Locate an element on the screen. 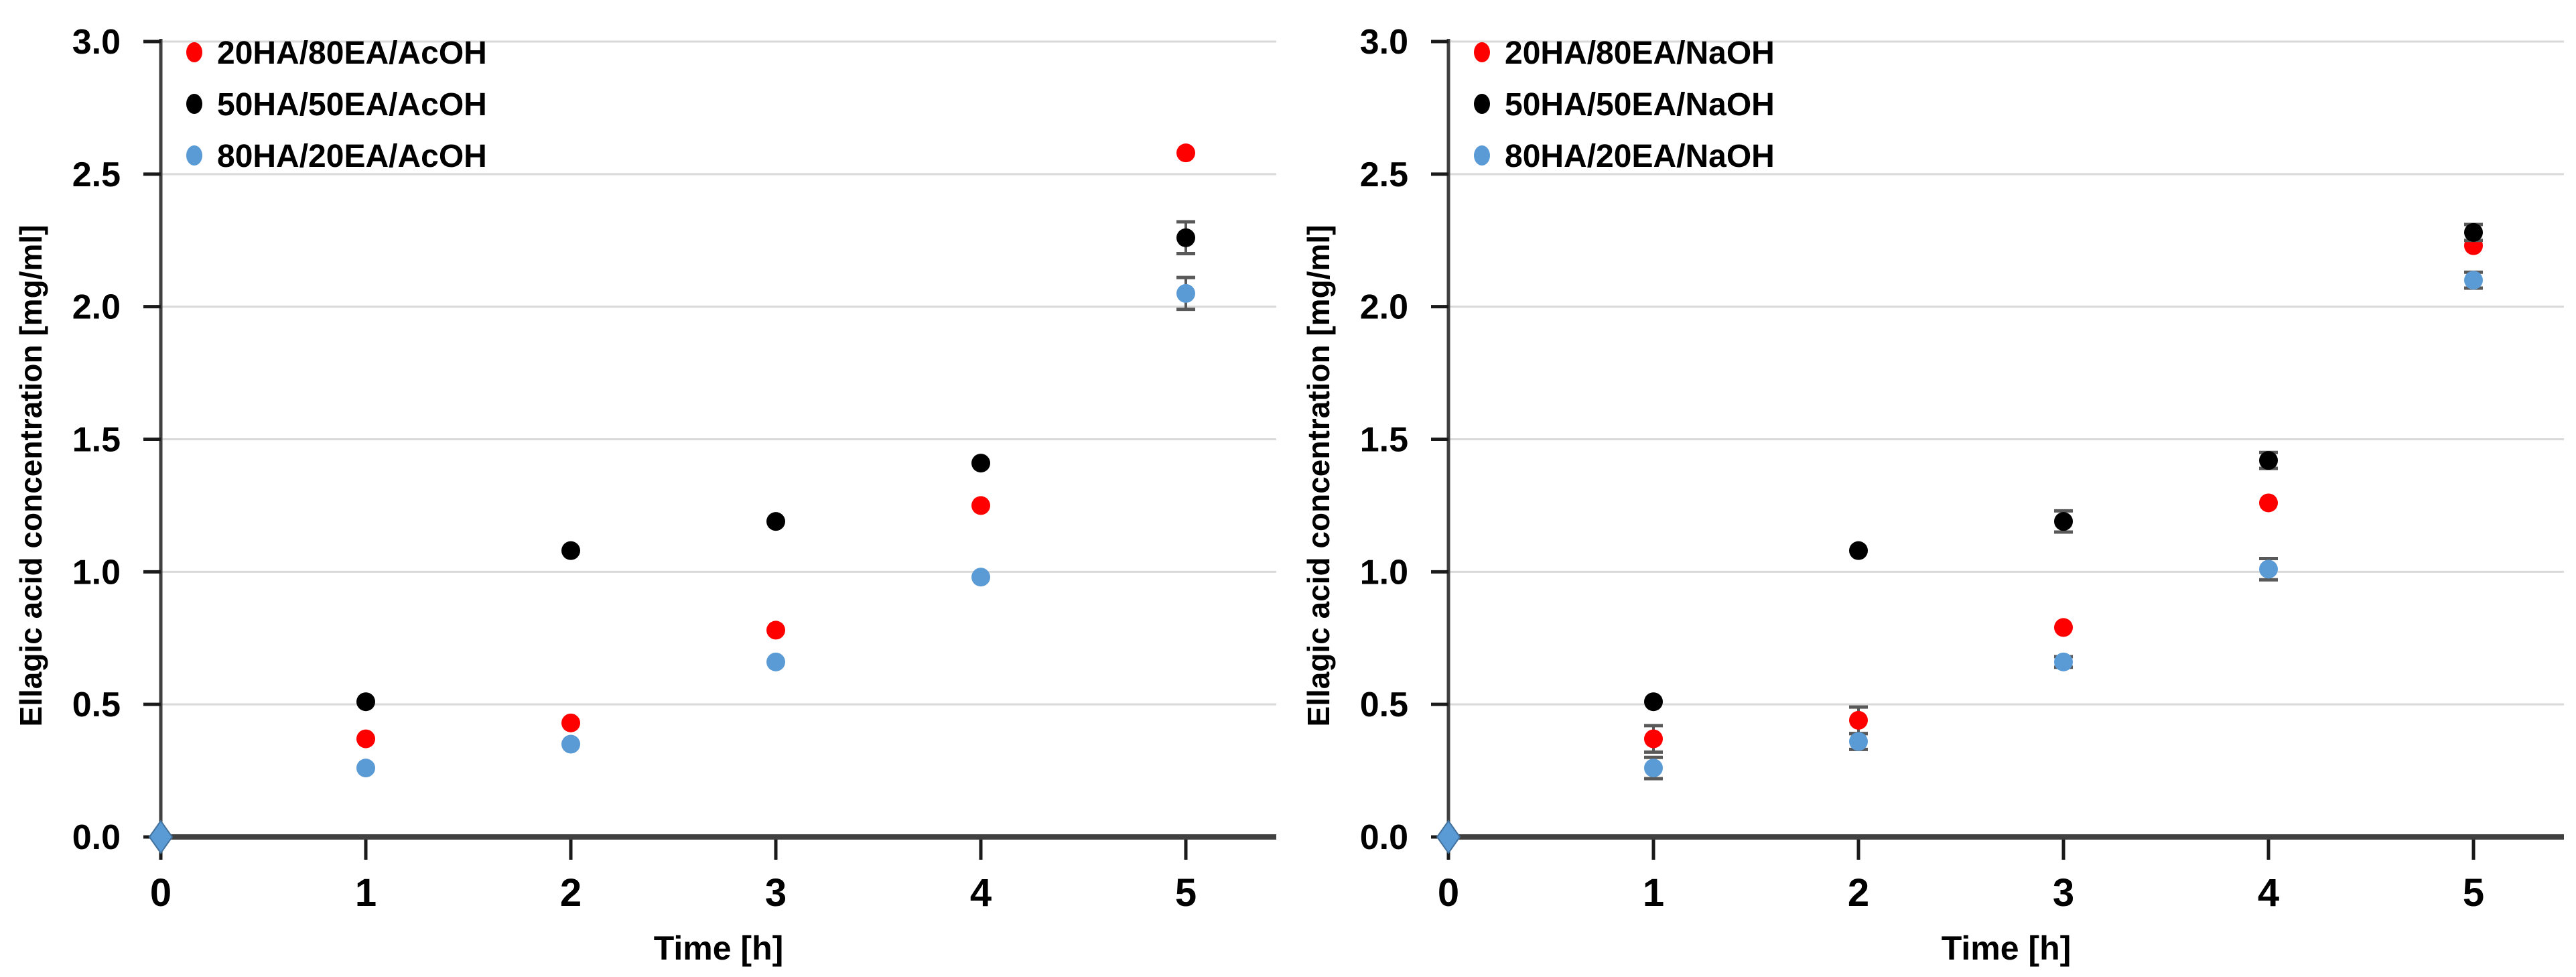 This screenshot has height=977, width=2576. legend-label: 20HA/80EA/AcOH is located at coordinates (352, 53).